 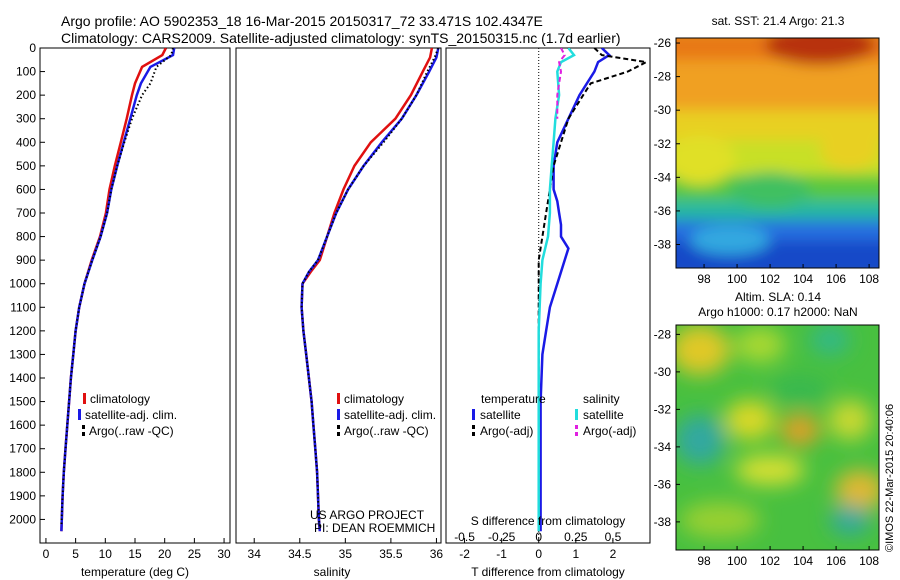 What do you see at coordinates (575, 554) in the screenshot?
I see `t-difference-tick-label: 1` at bounding box center [575, 554].